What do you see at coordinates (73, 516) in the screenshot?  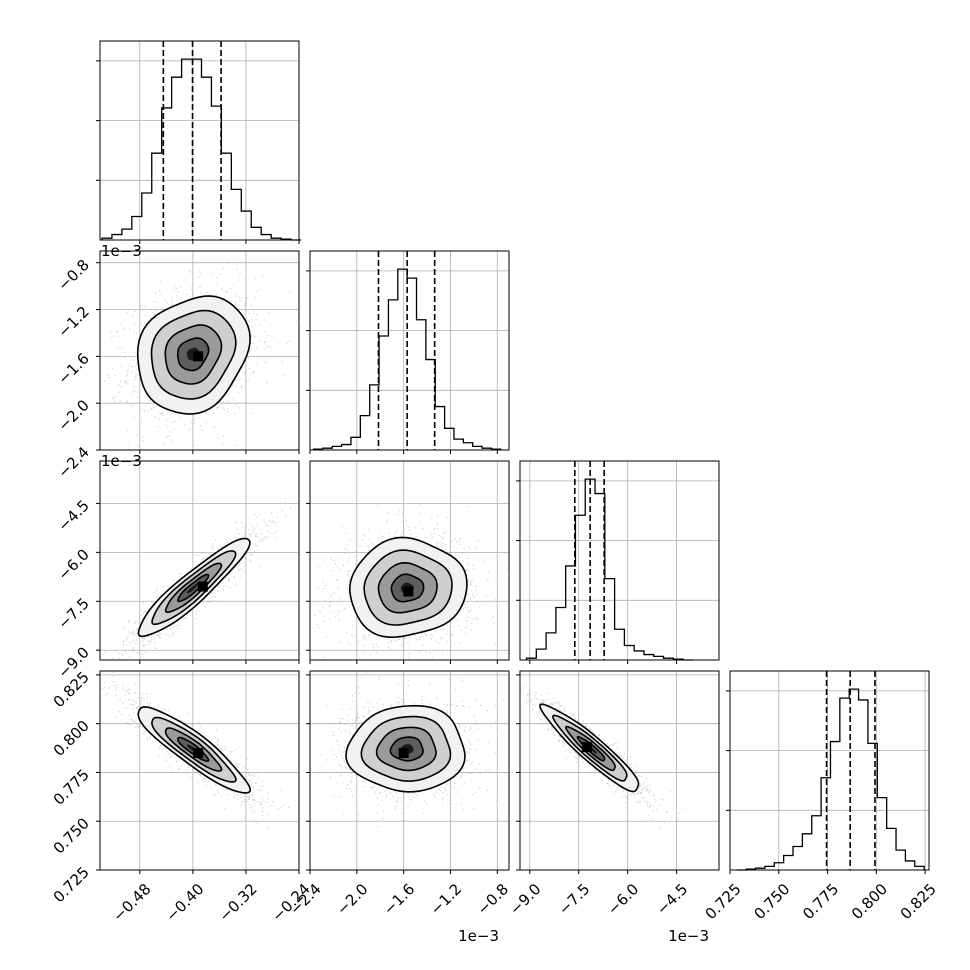 I see `y-tick-label: −4.5` at bounding box center [73, 516].